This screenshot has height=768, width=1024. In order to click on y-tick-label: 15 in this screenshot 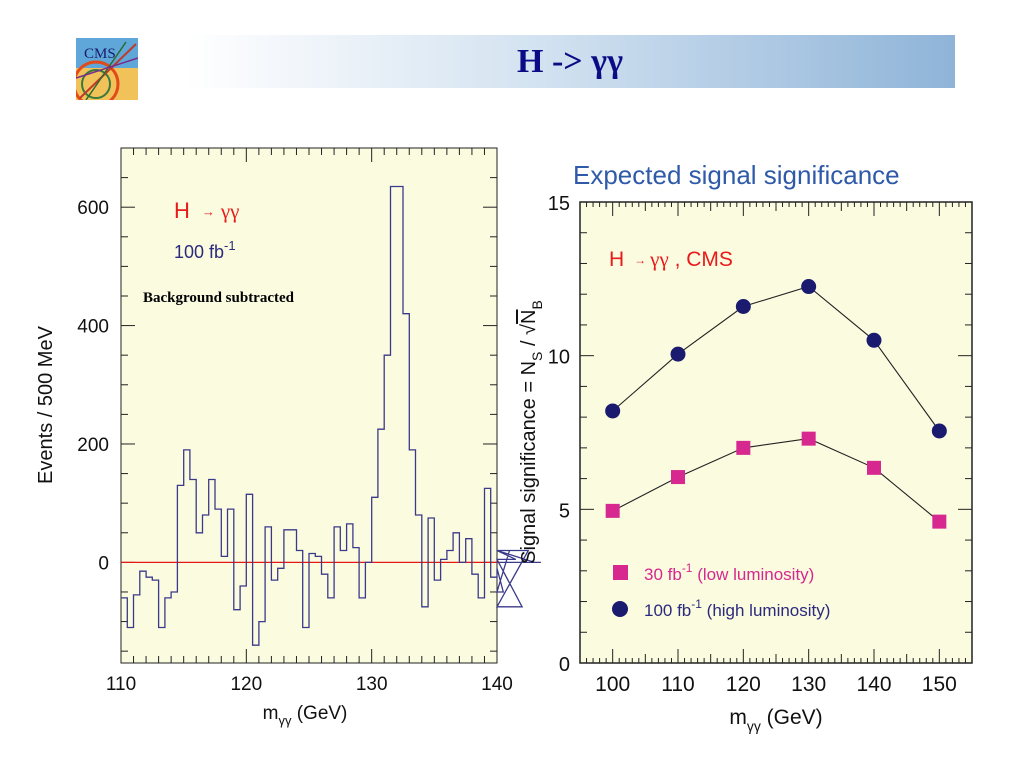, I will do `click(559, 204)`.